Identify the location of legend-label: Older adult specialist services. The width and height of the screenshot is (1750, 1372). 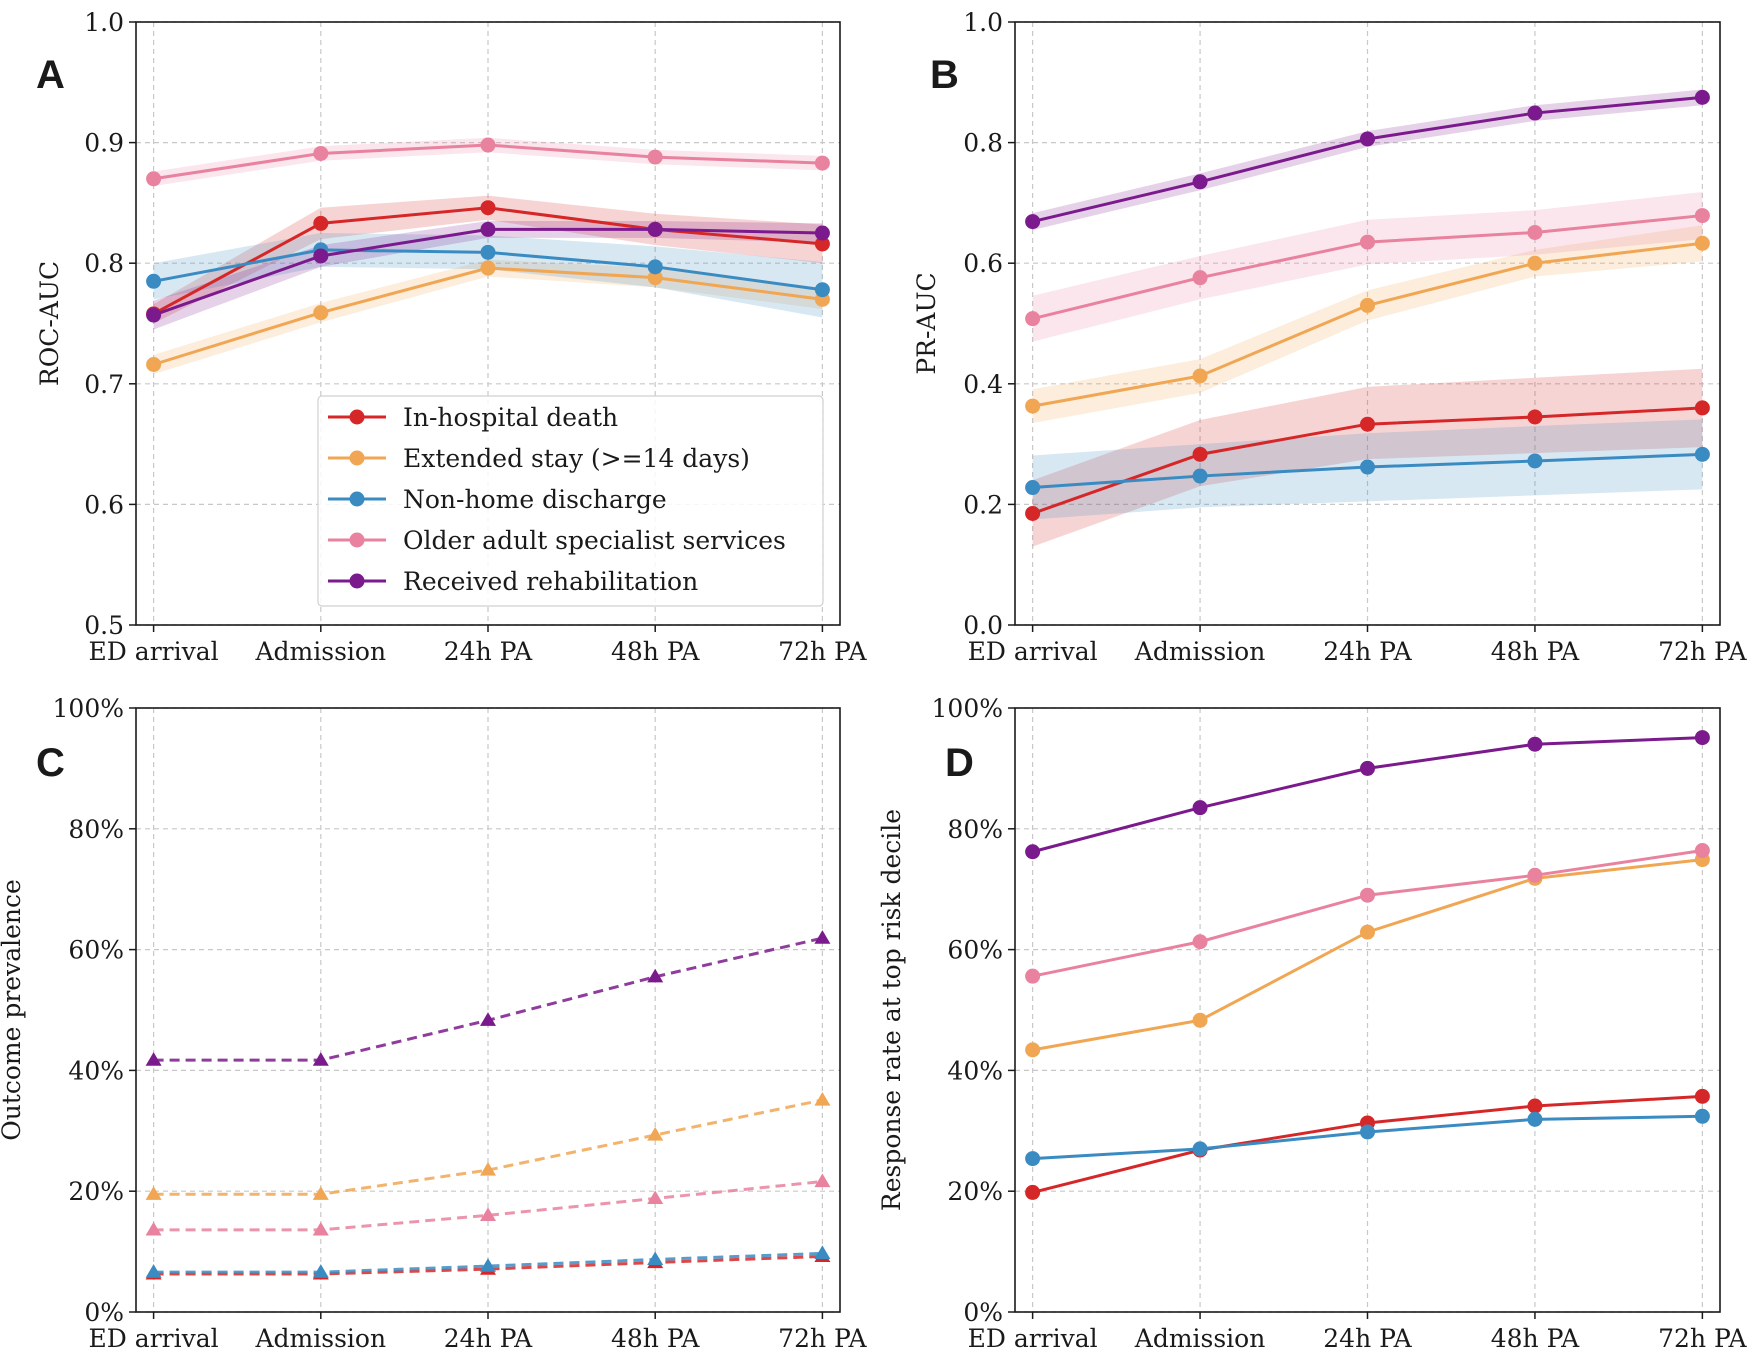
(594, 540).